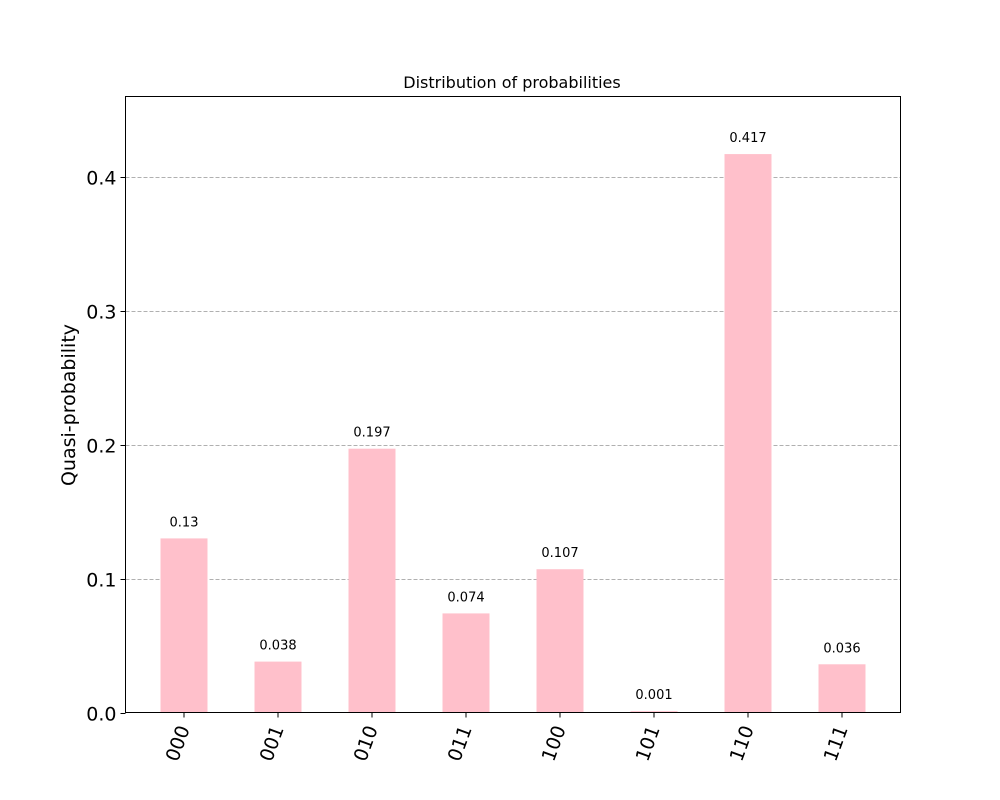 This screenshot has height=800, width=1000. Describe the element at coordinates (101, 715) in the screenshot. I see `y-tick-label: 0.0` at that location.